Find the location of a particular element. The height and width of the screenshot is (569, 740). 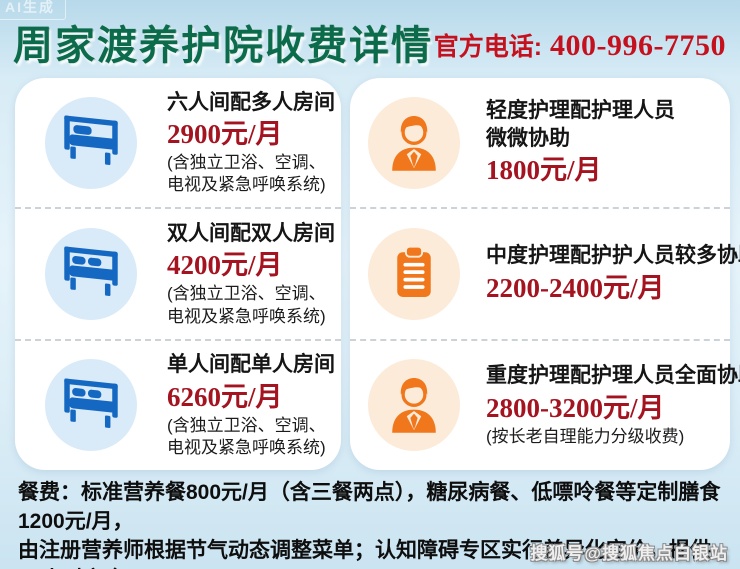

room-row-text: 六人间配多人房间 2900元/月 (含独立卫浴、空调、 电视及紧急呼唤系统) is located at coordinates (251, 143).